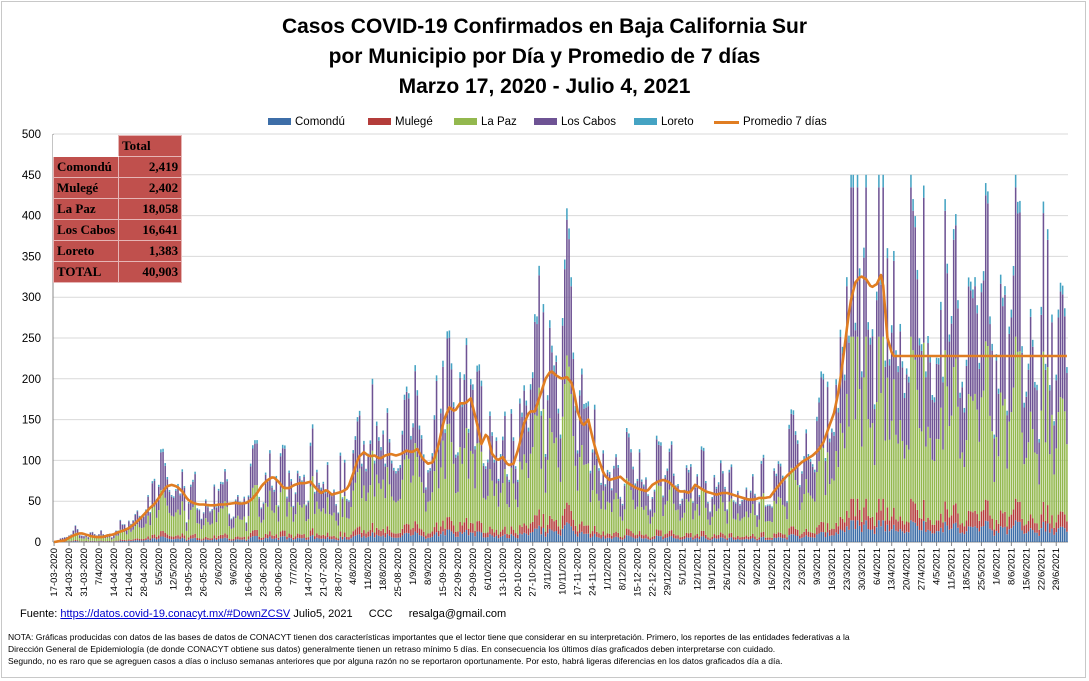 The image size is (1089, 681). I want to click on x-tick-label: 4/5/2021, so click(937, 566).